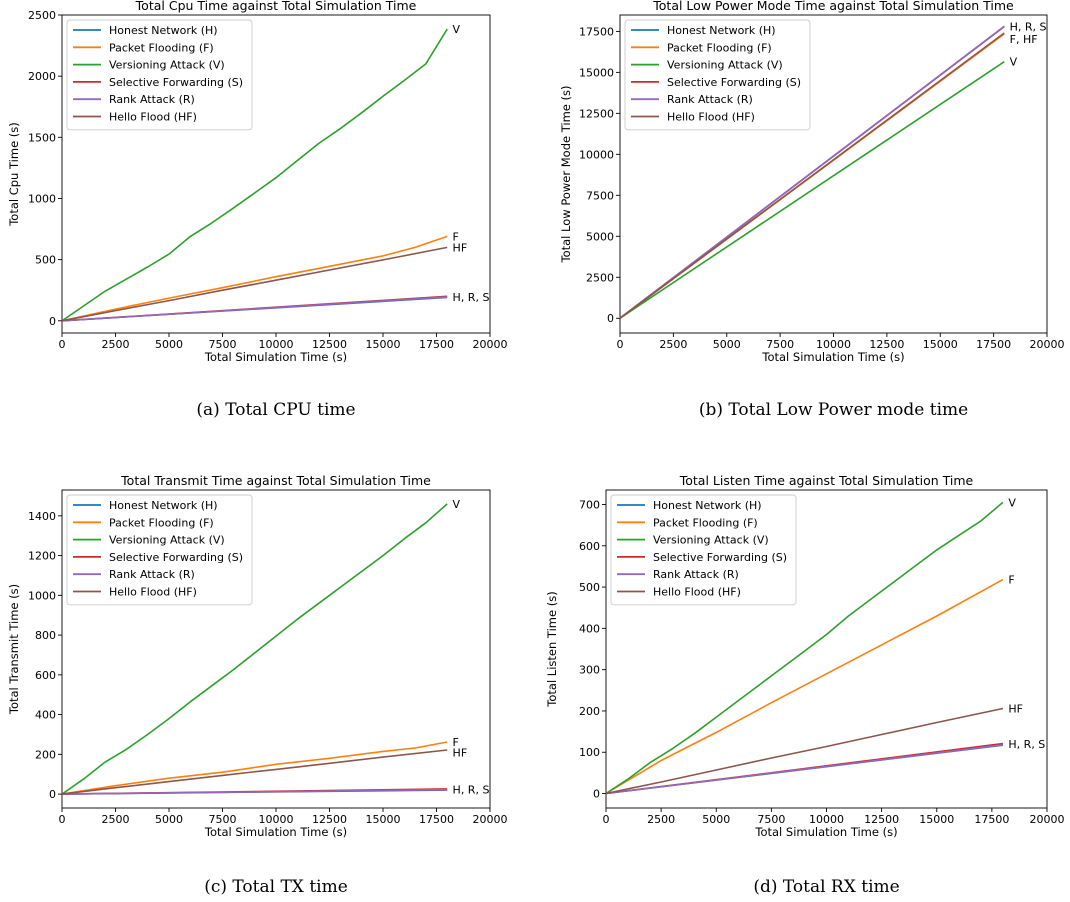 The image size is (1070, 902). Describe the element at coordinates (589, 752) in the screenshot. I see `y-tick-label: 100` at that location.